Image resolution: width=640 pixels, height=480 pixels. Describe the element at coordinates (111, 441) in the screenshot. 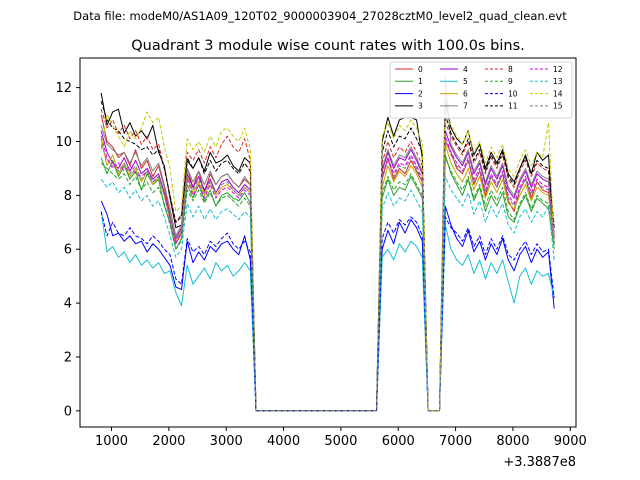

I see `x-tick-label: 1000` at that location.